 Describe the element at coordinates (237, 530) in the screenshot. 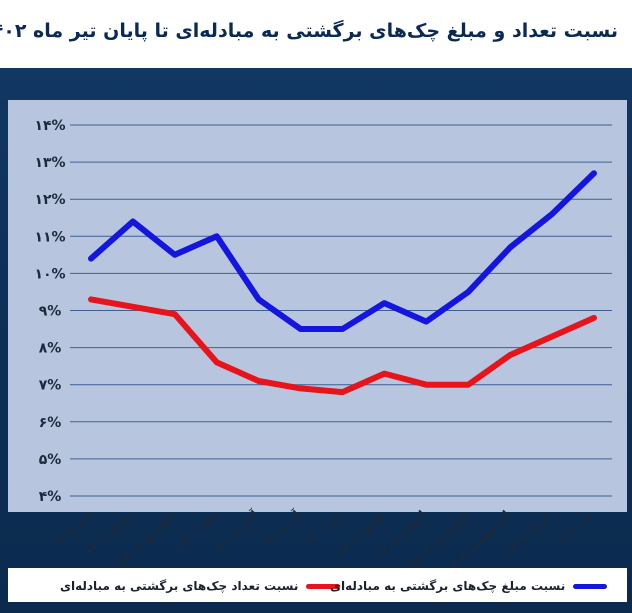

I see `x-tick-label: آبان ۱۴۰۱` at that location.